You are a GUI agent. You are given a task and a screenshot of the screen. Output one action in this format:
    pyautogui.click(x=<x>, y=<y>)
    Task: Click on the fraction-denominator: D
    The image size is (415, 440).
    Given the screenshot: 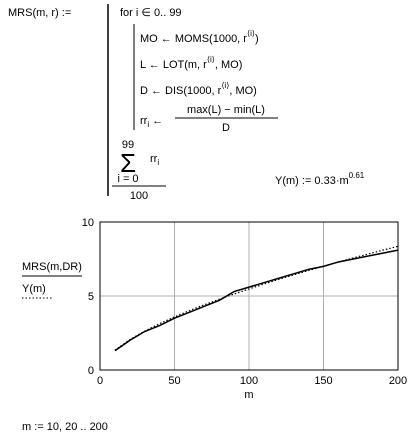 What is the action you would take?
    pyautogui.click(x=226, y=128)
    